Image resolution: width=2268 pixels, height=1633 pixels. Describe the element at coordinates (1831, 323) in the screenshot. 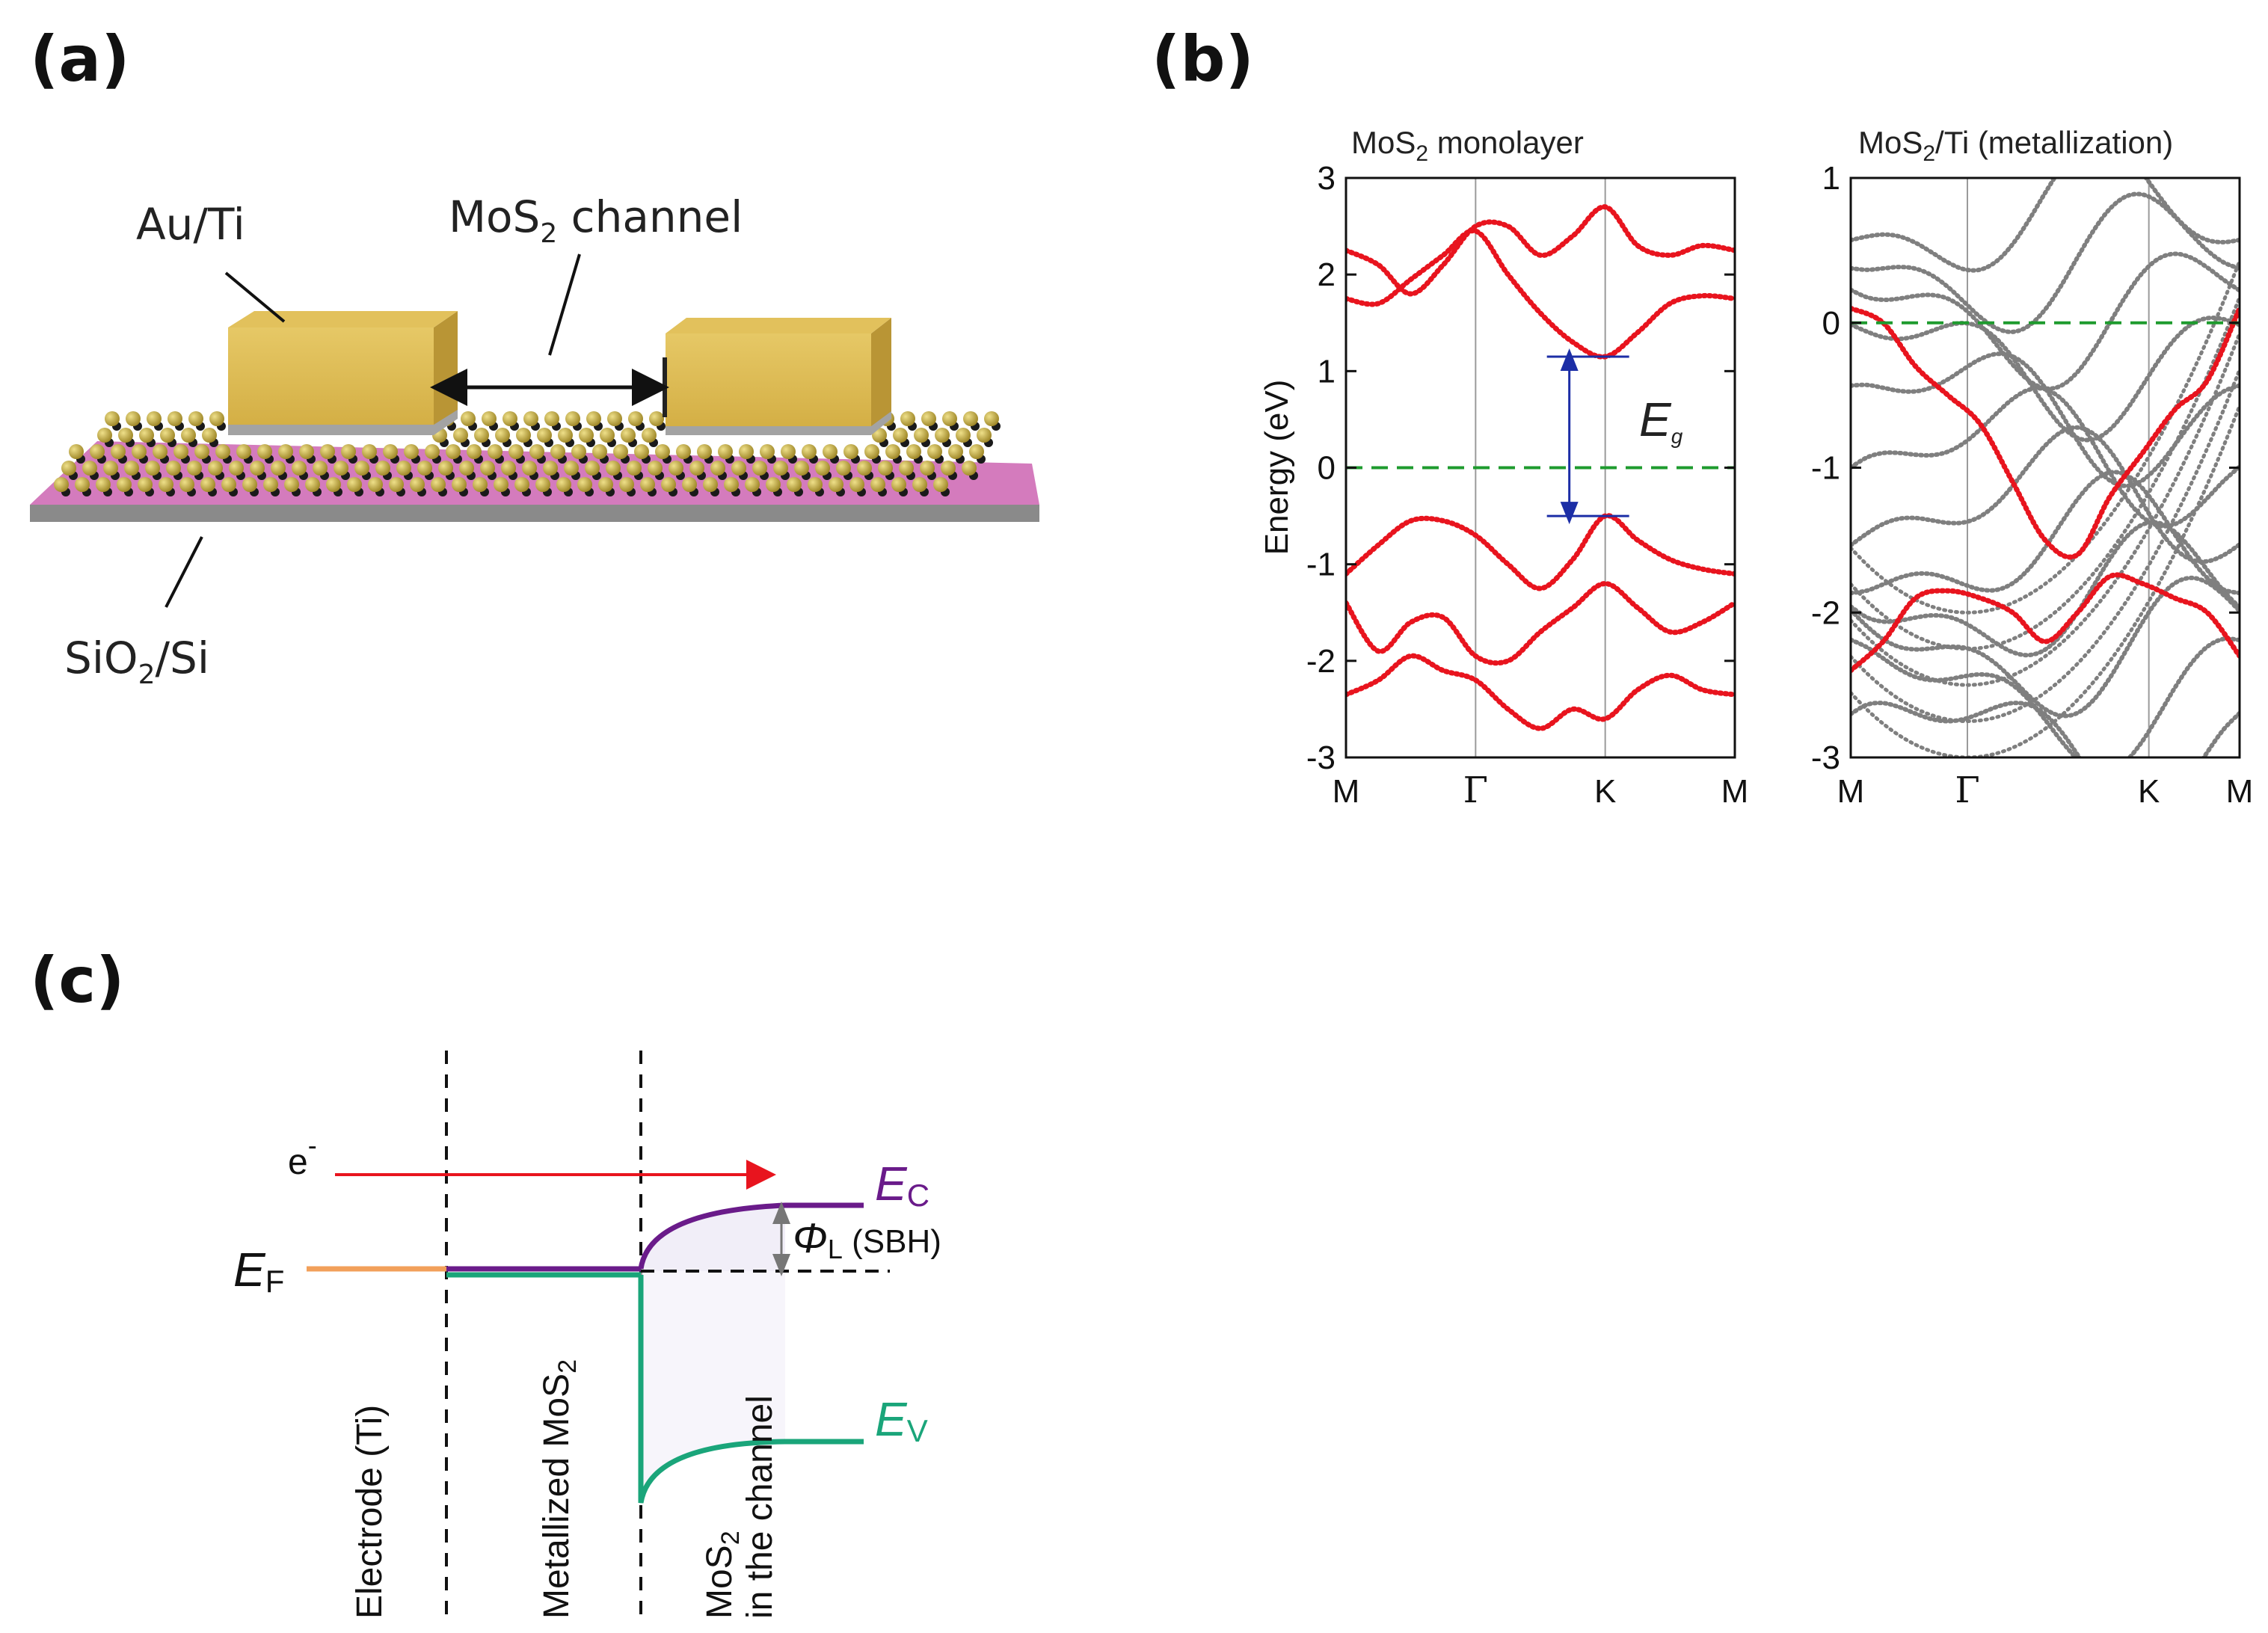

I see `y-tick-label: 0` at that location.